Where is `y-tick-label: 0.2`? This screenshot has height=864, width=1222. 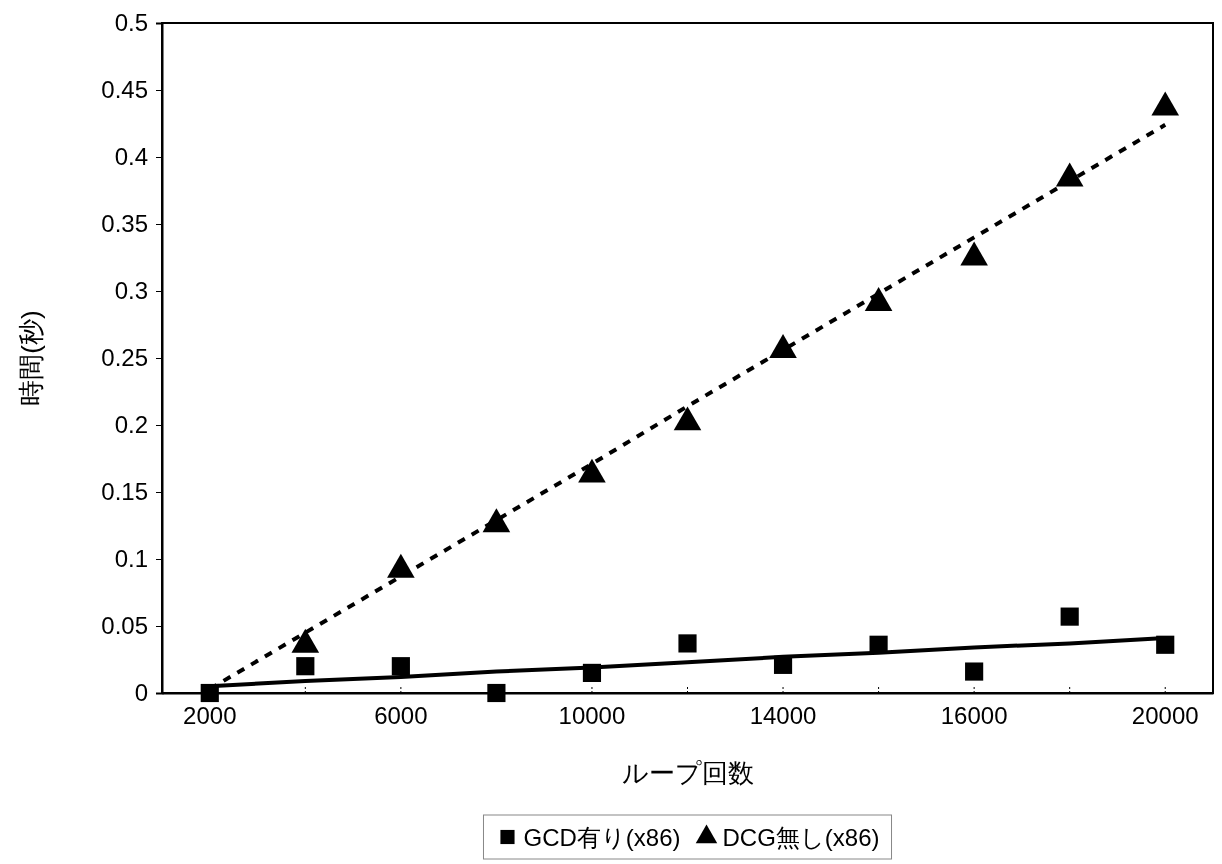
y-tick-label: 0.2 is located at coordinates (131, 425).